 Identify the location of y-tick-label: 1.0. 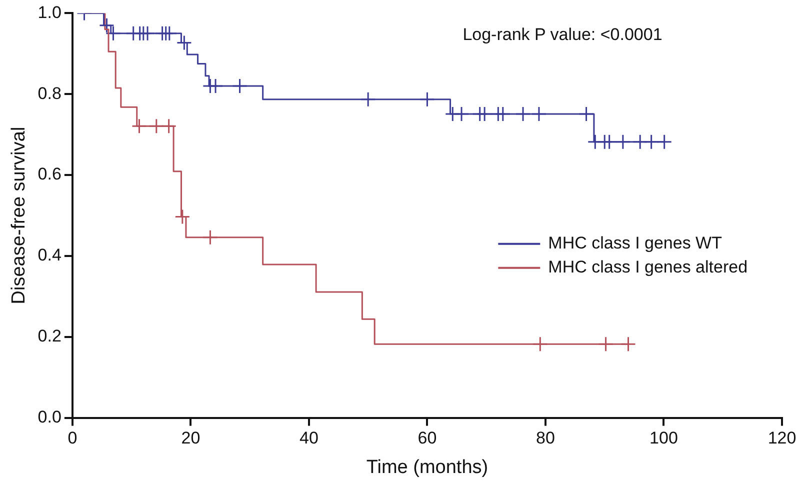
(50, 12).